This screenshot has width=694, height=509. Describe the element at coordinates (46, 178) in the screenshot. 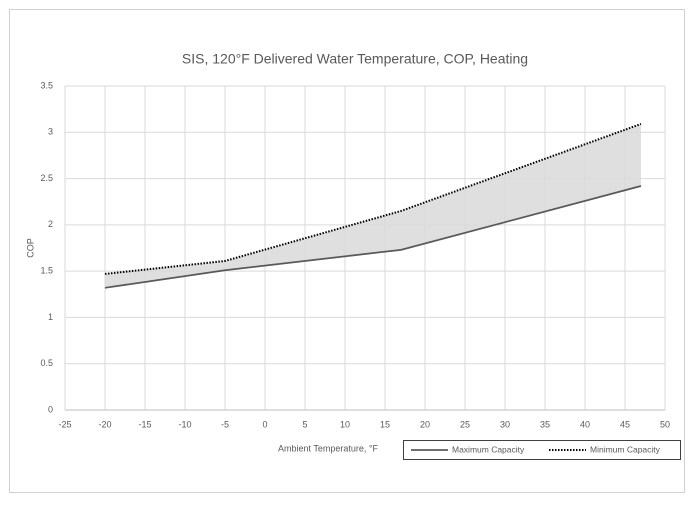

I see `y-tick-label: 2.5` at that location.